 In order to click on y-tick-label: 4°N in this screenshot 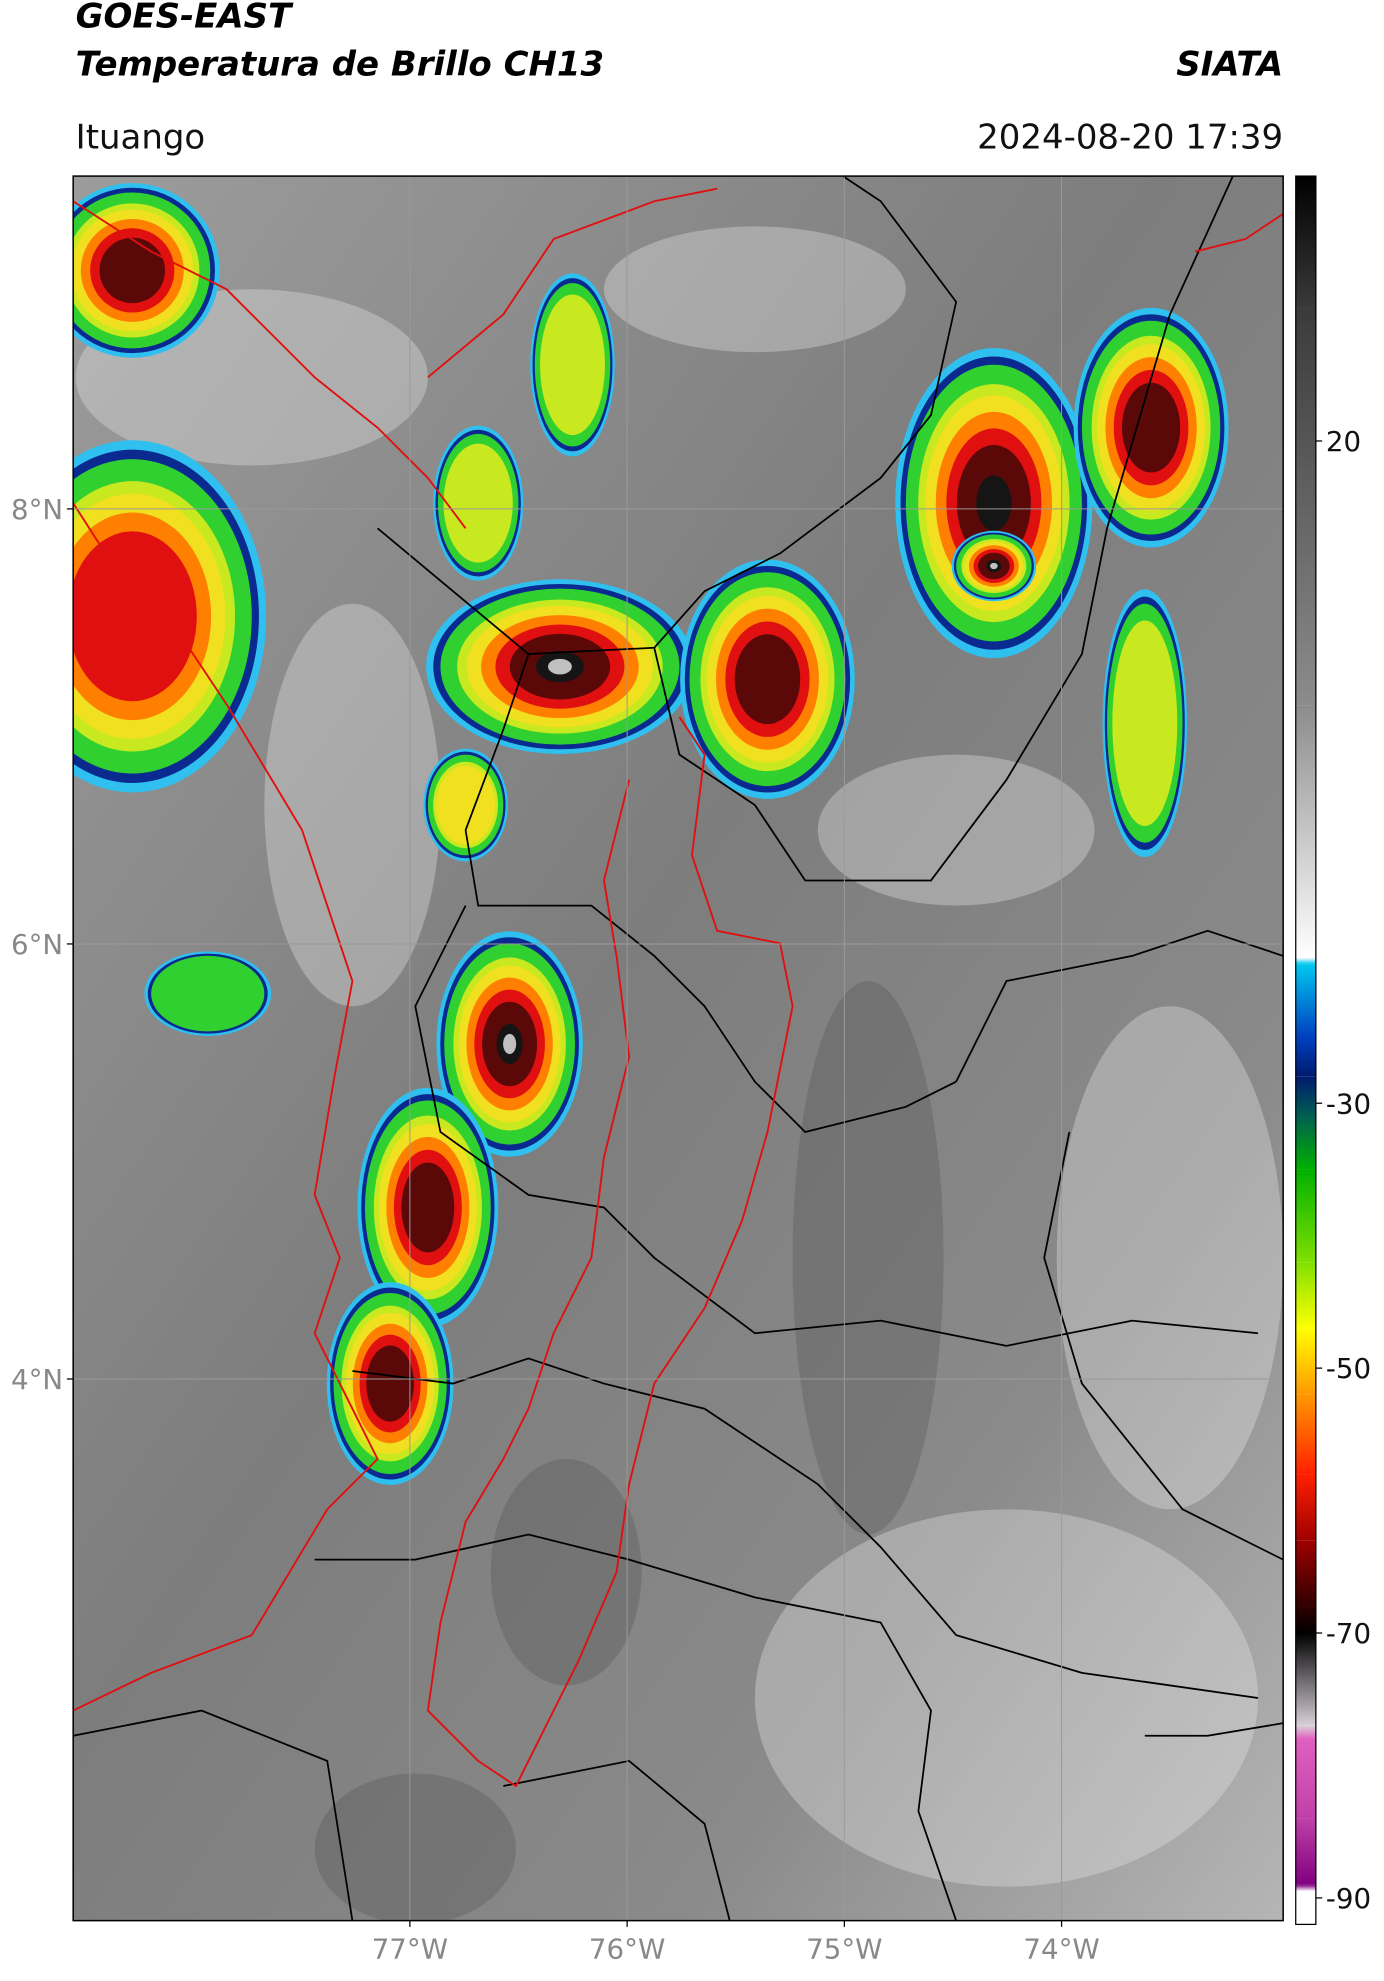, I will do `click(37, 1379)`.